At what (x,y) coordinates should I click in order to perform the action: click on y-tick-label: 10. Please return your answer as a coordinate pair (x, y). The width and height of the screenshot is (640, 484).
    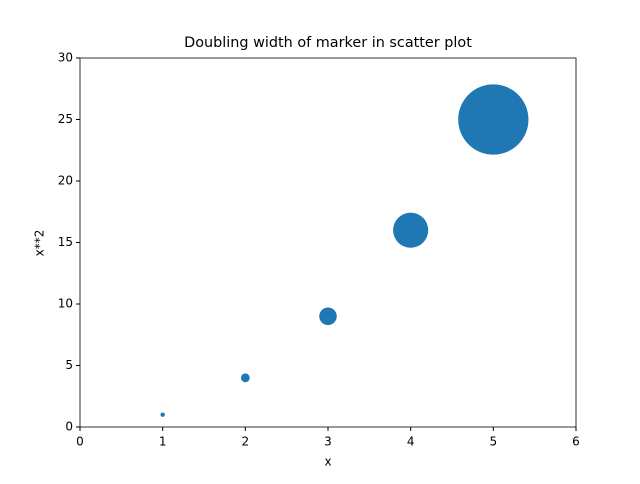
    Looking at the image, I should click on (65, 304).